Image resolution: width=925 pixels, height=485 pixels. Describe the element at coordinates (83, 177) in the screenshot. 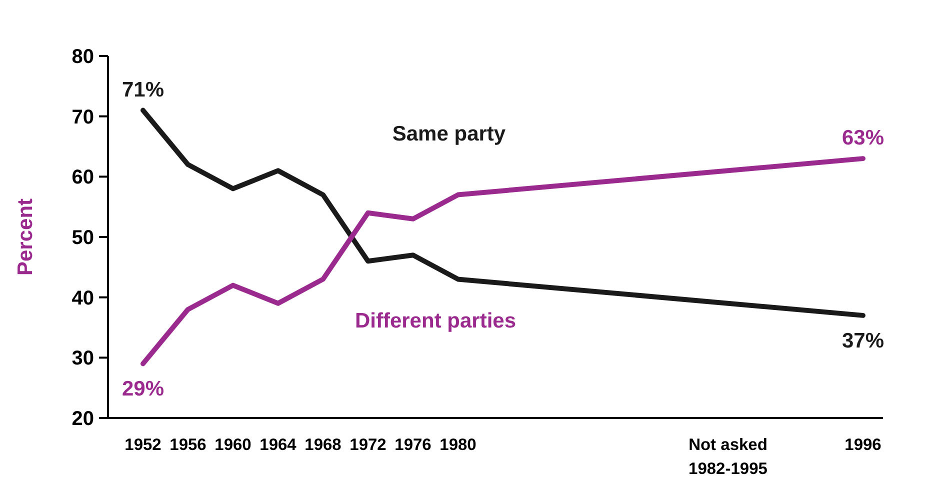

I see `y-tick-label: 60` at that location.